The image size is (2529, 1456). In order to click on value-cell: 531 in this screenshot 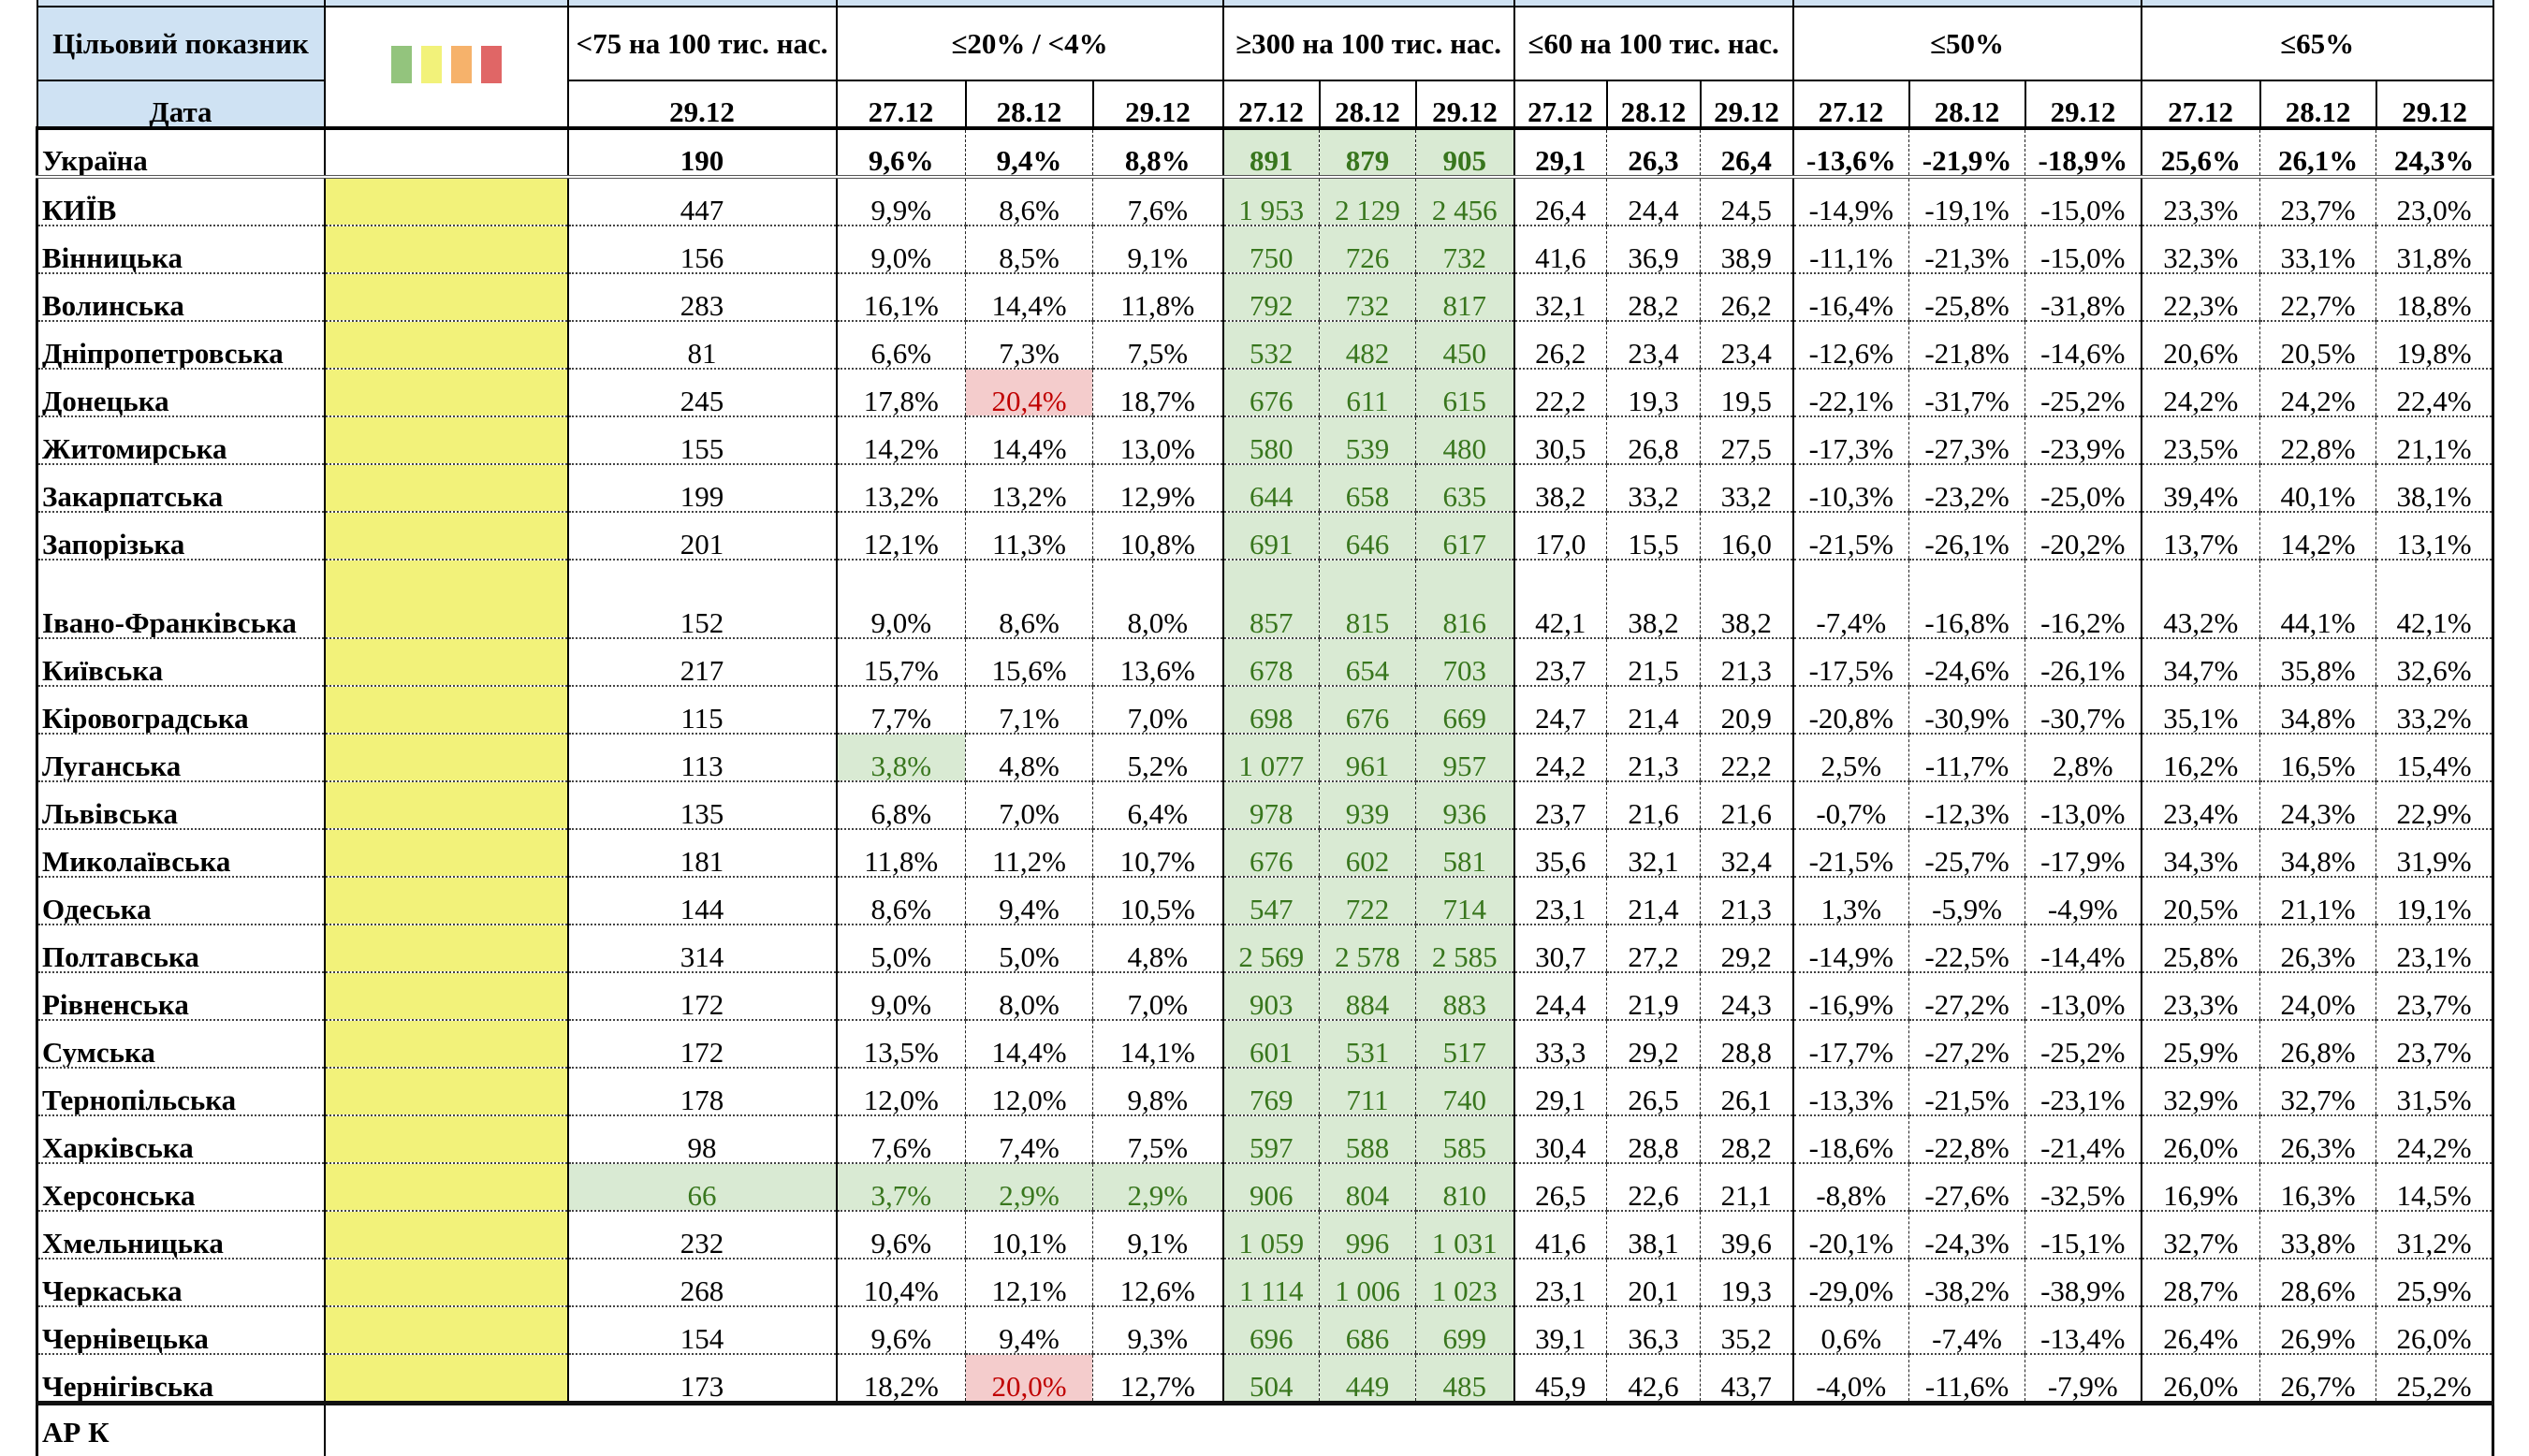, I will do `click(1368, 1044)`.